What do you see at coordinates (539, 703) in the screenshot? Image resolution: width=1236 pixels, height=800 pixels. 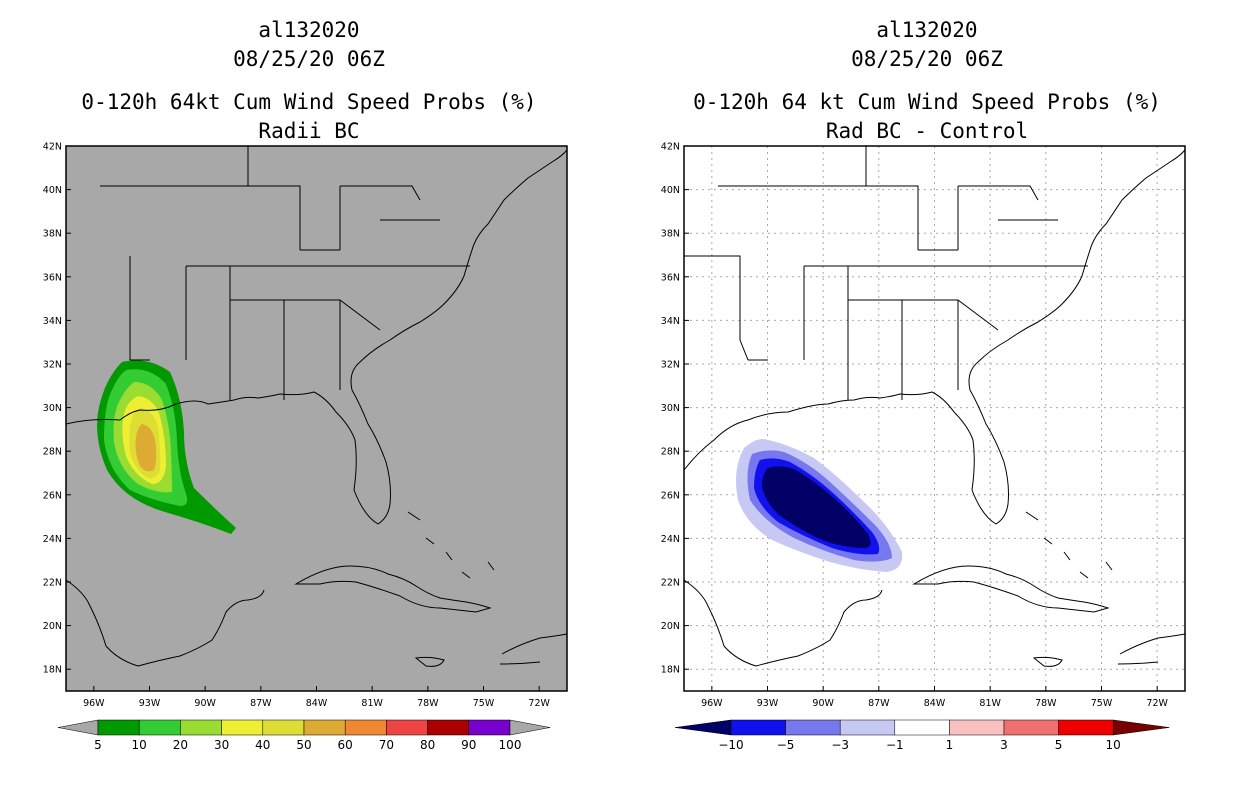 I see `left-lon-label: 72W` at bounding box center [539, 703].